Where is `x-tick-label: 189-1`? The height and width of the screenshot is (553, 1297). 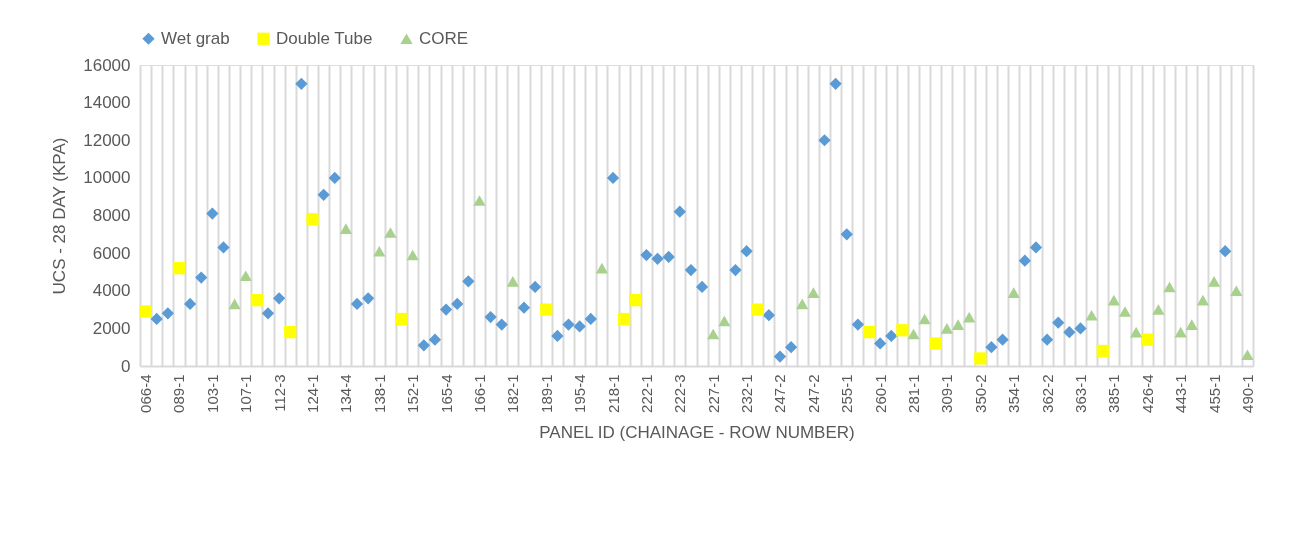
x-tick-label: 189-1 is located at coordinates (546, 393).